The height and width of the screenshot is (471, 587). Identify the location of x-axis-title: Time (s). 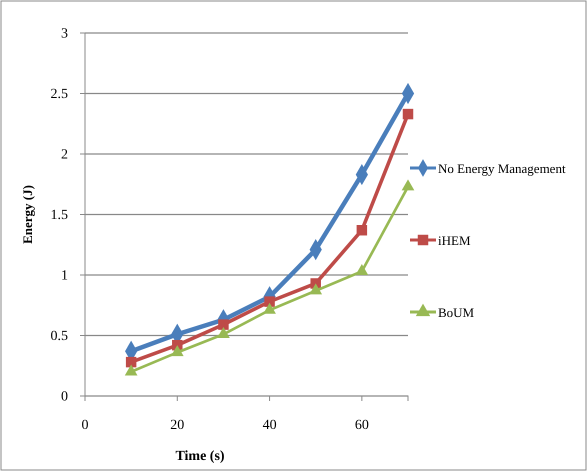
(200, 456).